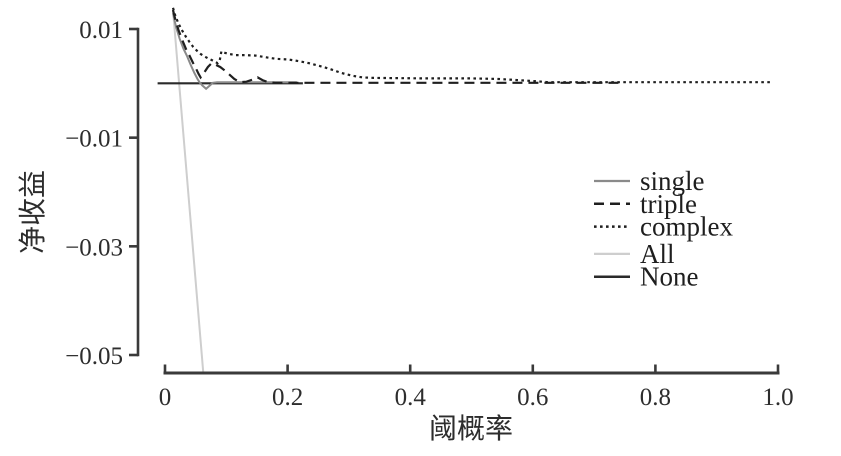  Describe the element at coordinates (532, 397) in the screenshot. I see `x-tick-label-0.6: 0.6` at that location.